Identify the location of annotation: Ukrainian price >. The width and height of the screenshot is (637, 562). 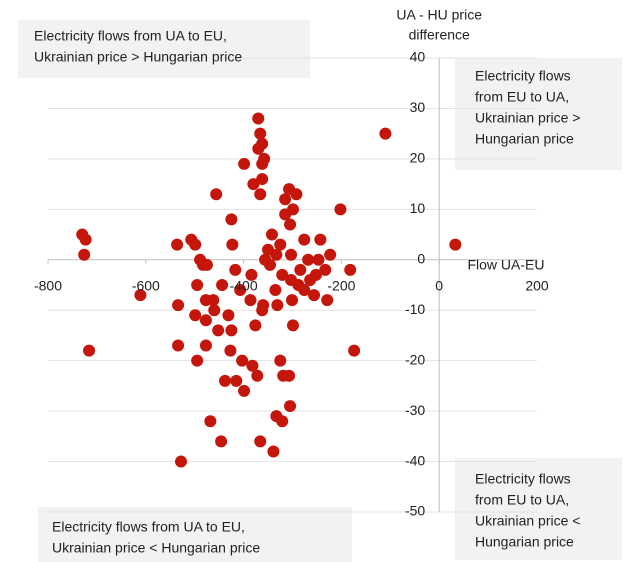
(527, 118).